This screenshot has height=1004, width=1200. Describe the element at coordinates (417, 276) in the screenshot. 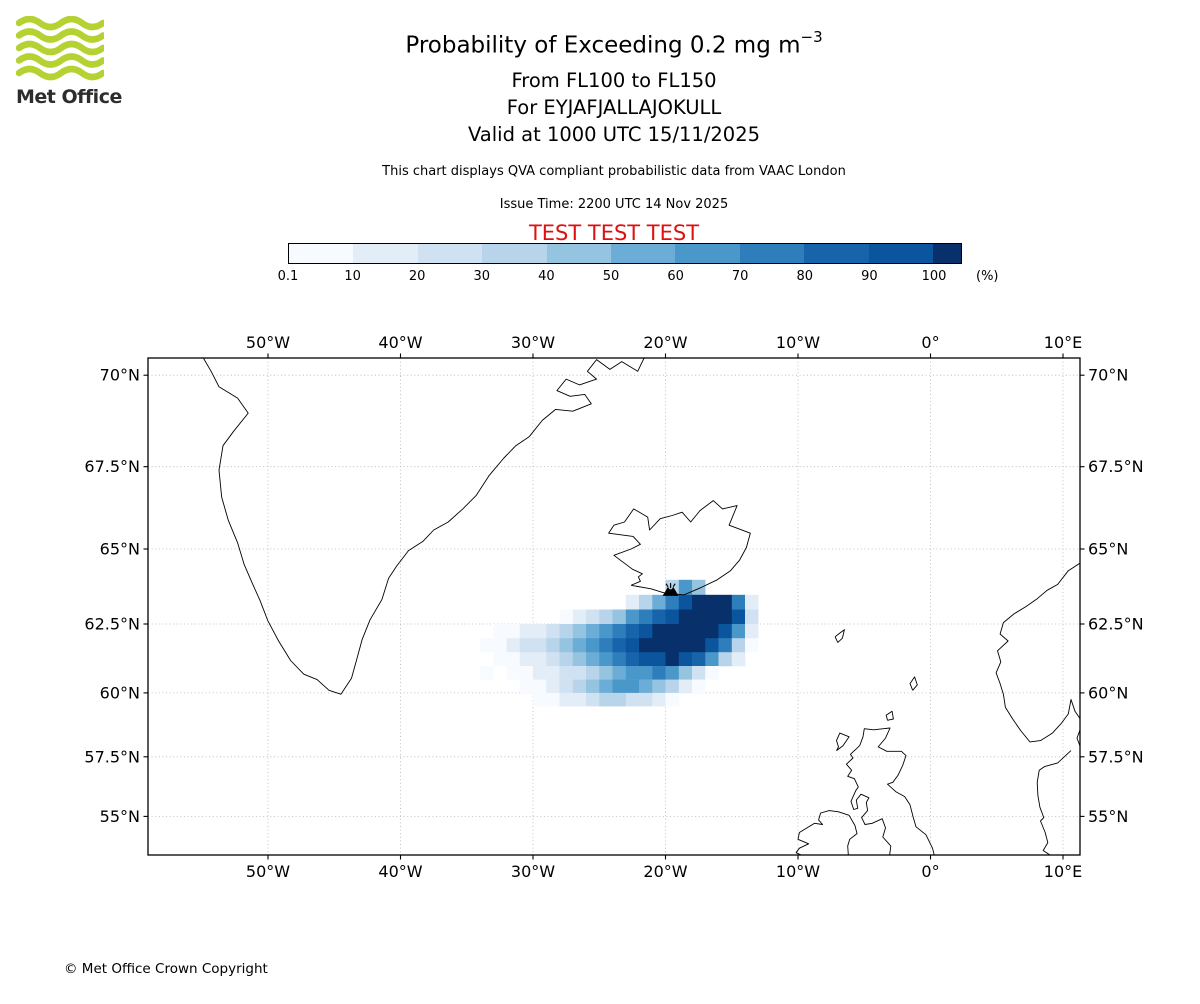

I see `colorbar-tick-label: 20` at that location.